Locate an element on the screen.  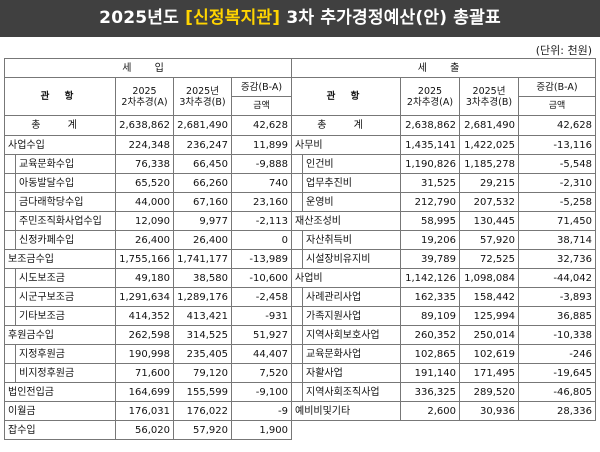
revenue-row-label: 지정후원금 is located at coordinates (65, 354).